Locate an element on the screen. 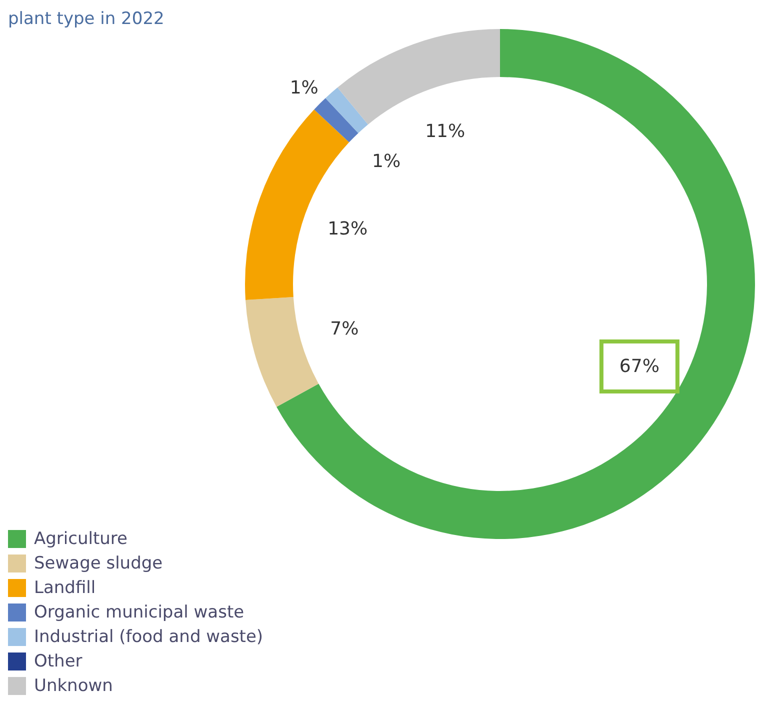 The width and height of the screenshot is (767, 702). legend-label: Sewage sludge is located at coordinates (98, 564).